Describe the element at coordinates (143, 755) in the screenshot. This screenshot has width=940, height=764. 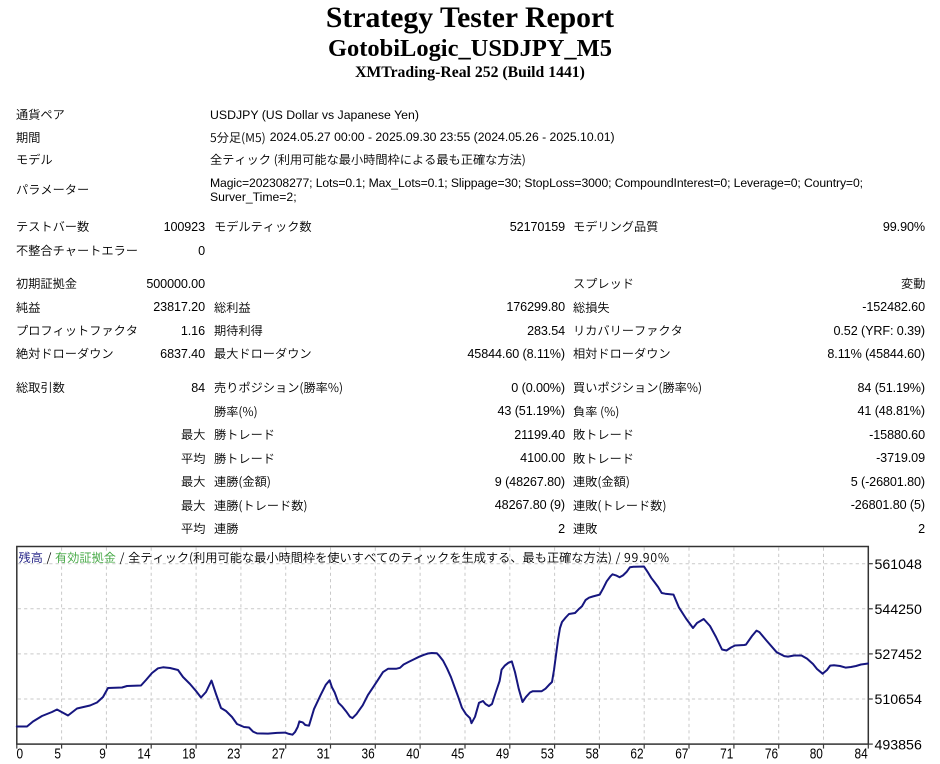
I see `svg-text: 14` at that location.